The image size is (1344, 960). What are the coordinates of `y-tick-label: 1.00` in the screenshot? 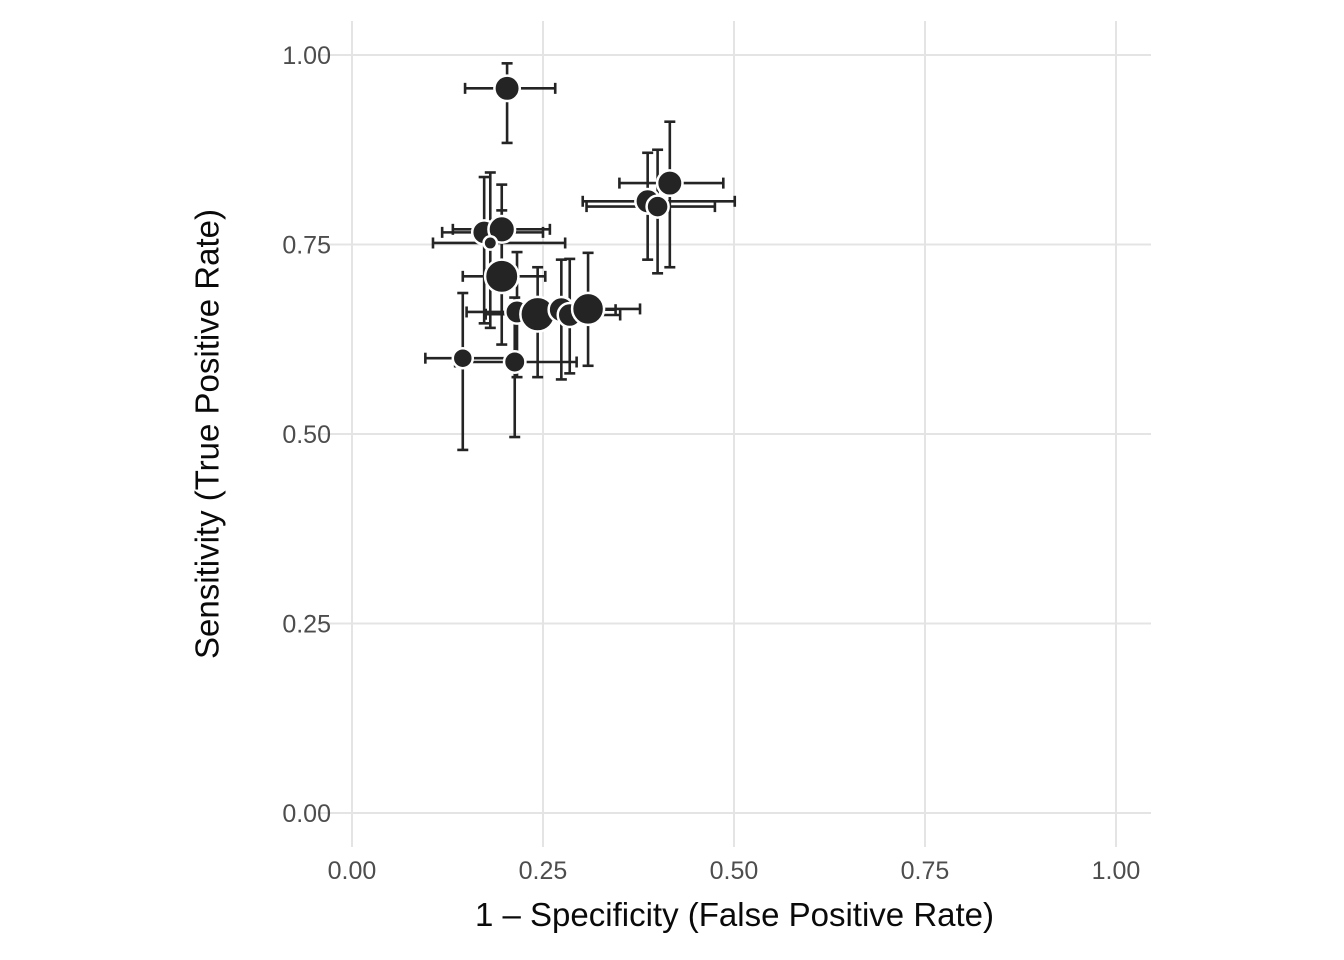 It's located at (306, 56).